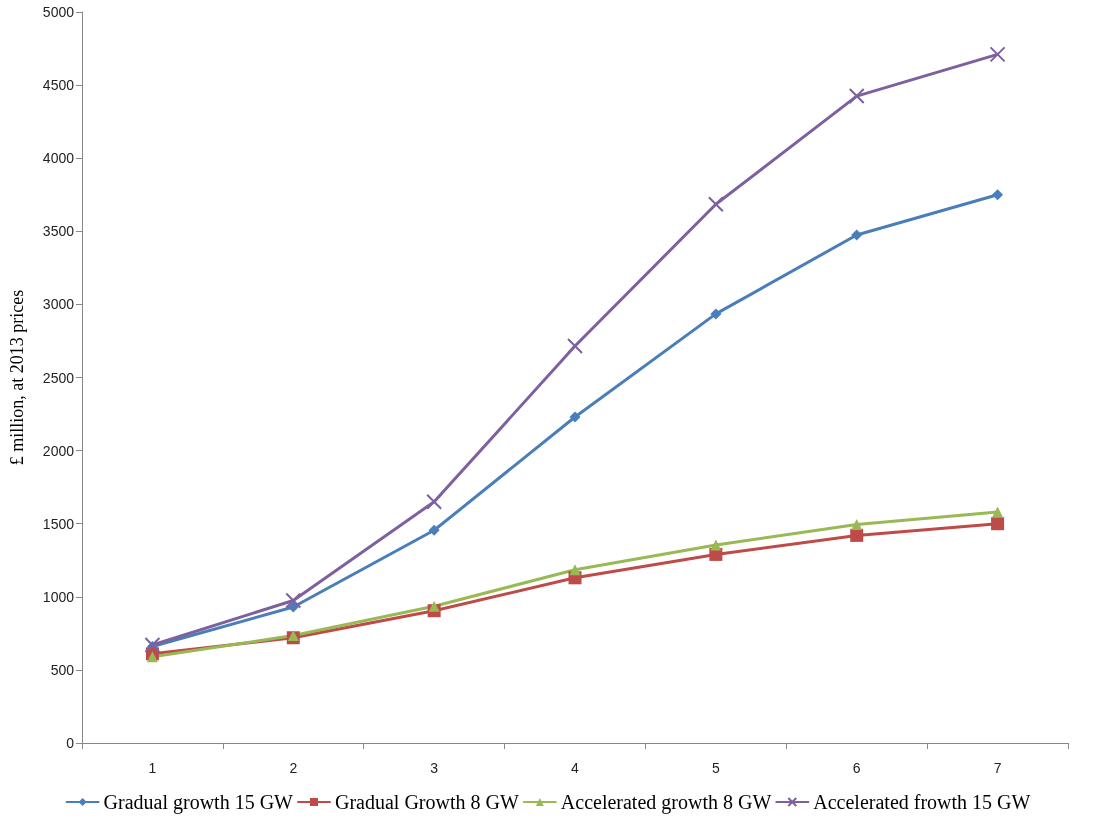 The image size is (1096, 825). Describe the element at coordinates (58, 231) in the screenshot. I see `y-tick-label: 3500` at that location.